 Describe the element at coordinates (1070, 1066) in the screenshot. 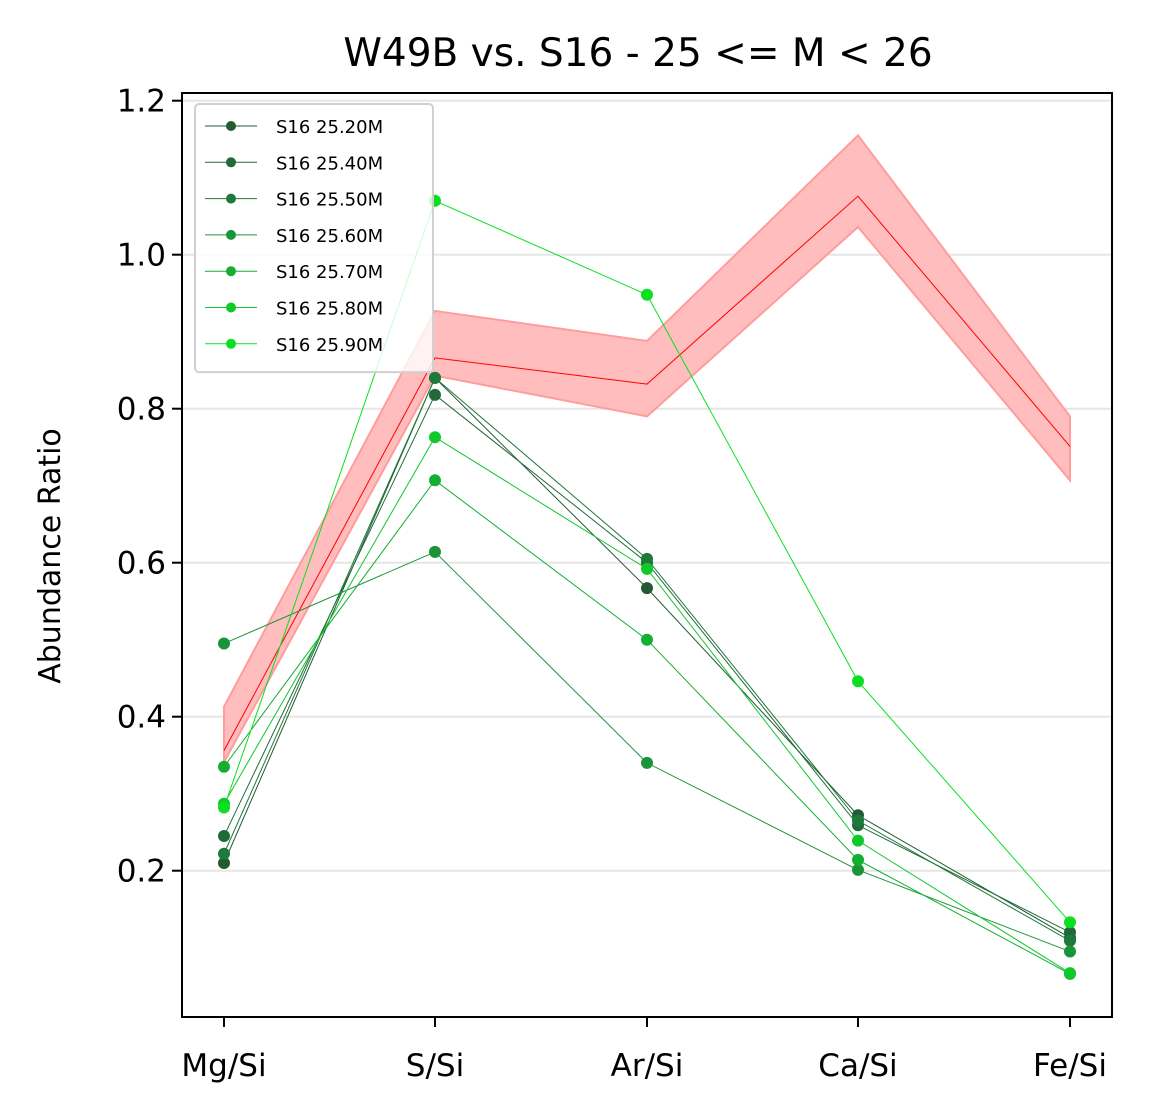

I see `x-tick-label: Fe/Si` at that location.